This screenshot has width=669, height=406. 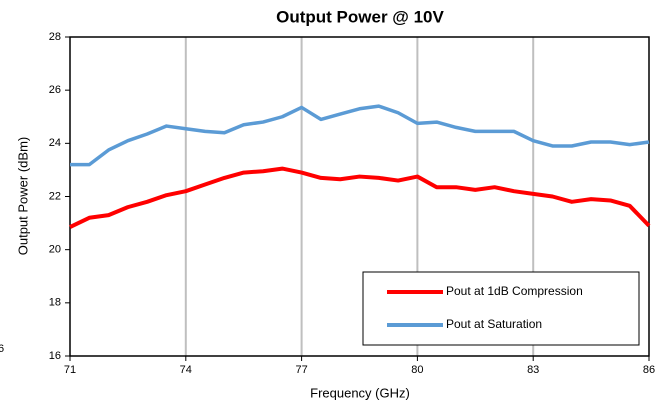 I want to click on y-tick-label: 16, so click(x=55, y=356).